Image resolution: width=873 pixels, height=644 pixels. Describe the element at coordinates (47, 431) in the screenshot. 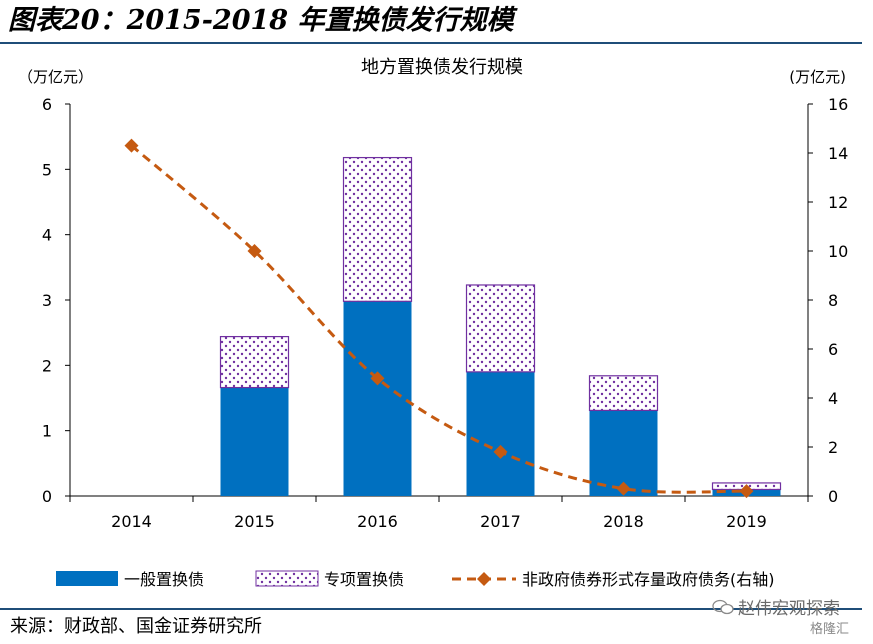

I see `left-tick-label: 1` at that location.